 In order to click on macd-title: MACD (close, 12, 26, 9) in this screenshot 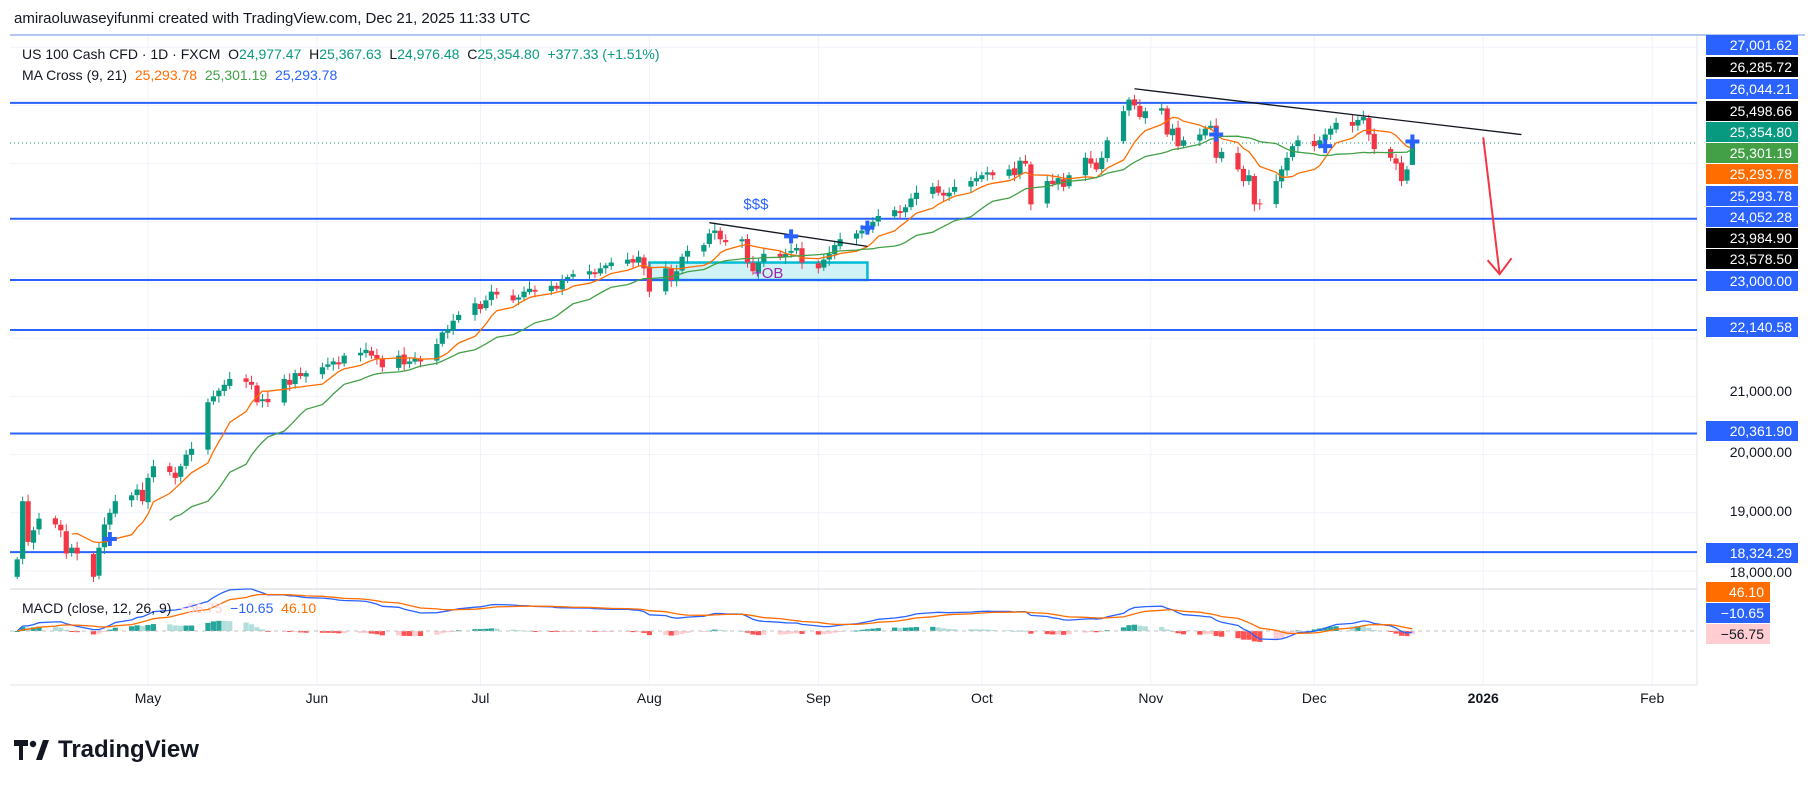, I will do `click(97, 608)`.